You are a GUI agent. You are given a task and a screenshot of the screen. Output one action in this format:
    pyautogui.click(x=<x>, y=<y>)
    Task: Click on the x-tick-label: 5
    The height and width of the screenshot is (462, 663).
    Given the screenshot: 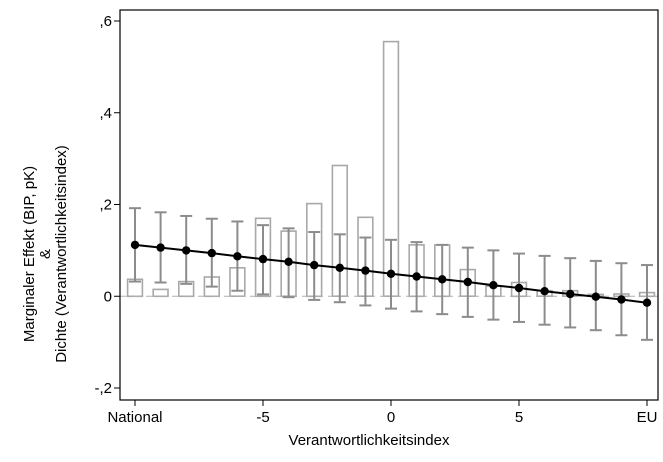 What is the action you would take?
    pyautogui.click(x=519, y=417)
    